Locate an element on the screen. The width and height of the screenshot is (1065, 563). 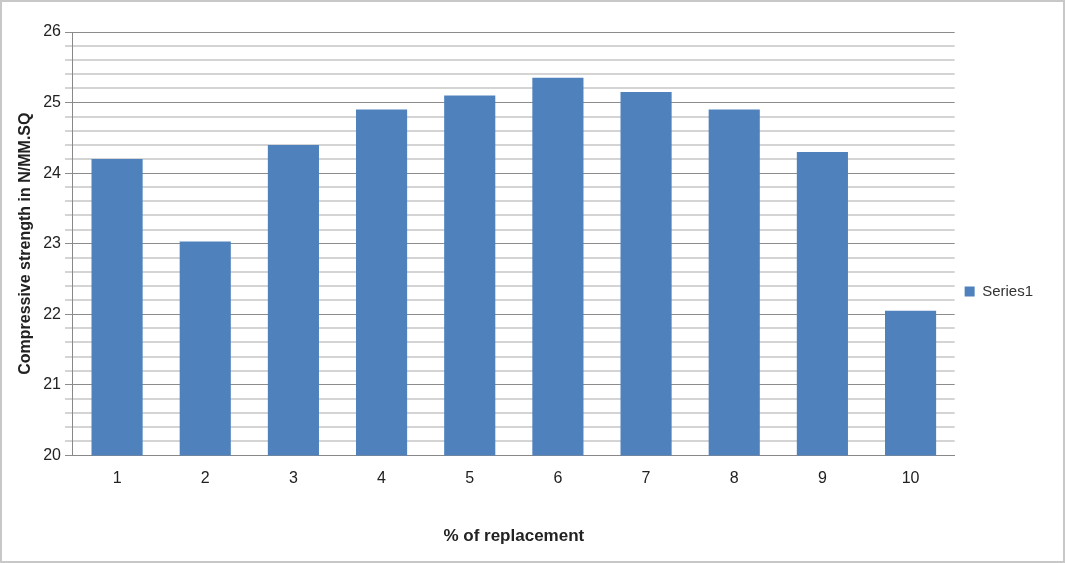
y-tick-label: 24 is located at coordinates (52, 172).